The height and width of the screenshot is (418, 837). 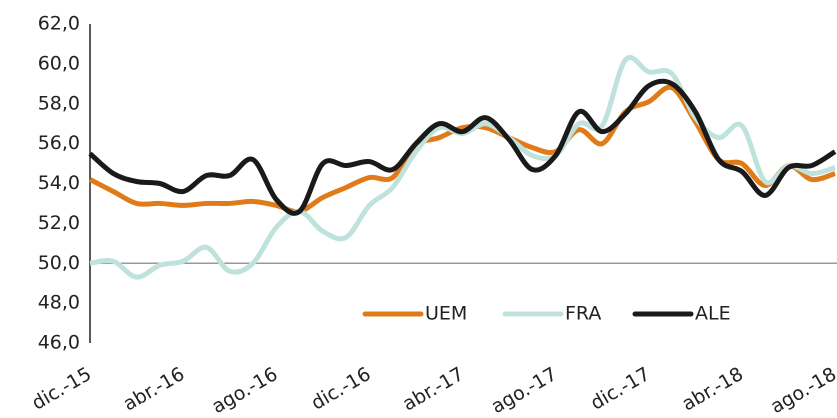 What do you see at coordinates (523, 390) in the screenshot?
I see `x-tick-label: ago.-17` at bounding box center [523, 390].